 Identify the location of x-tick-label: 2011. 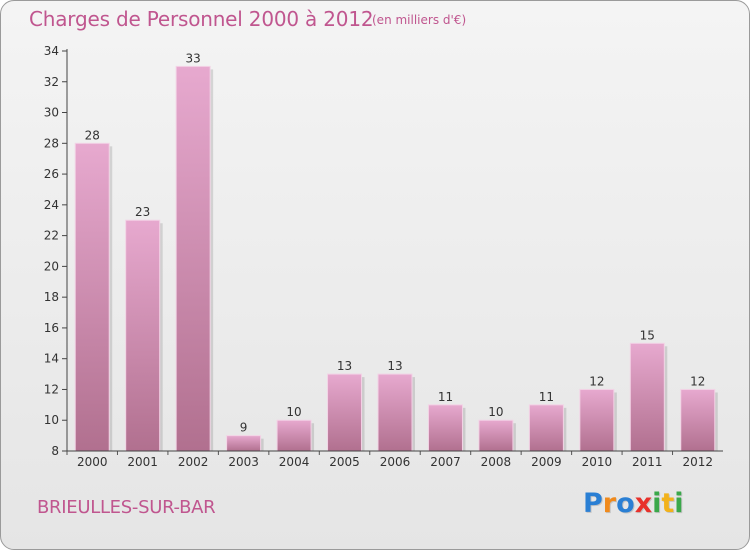
(647, 462).